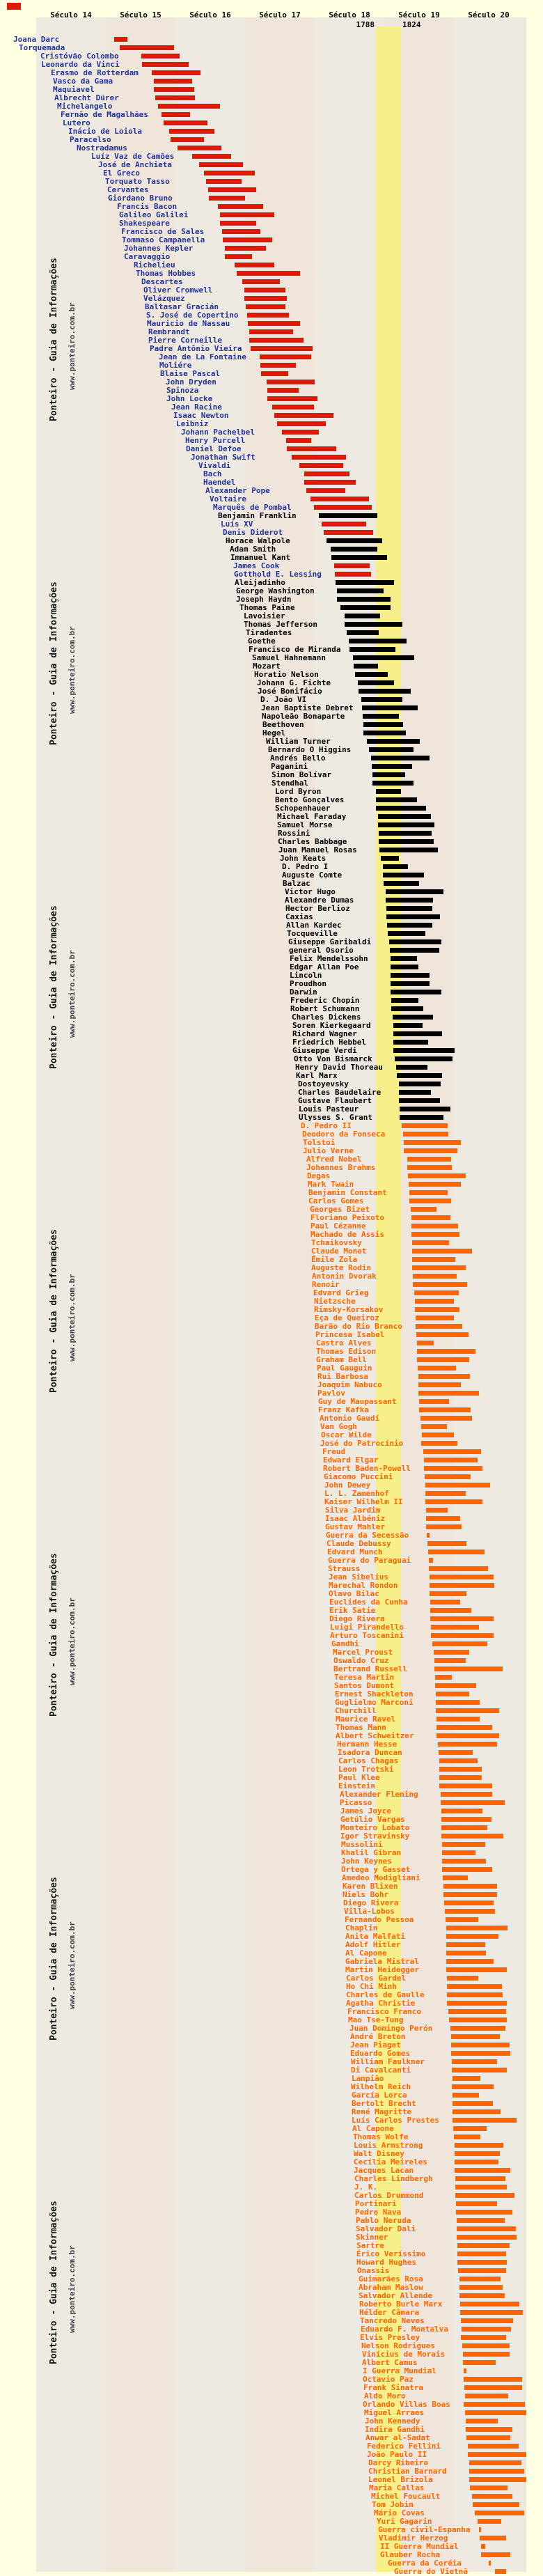 The height and width of the screenshot is (2576, 543). What do you see at coordinates (281, 1335) in the screenshot?
I see `timeline-row: Princesa Isabel` at bounding box center [281, 1335].